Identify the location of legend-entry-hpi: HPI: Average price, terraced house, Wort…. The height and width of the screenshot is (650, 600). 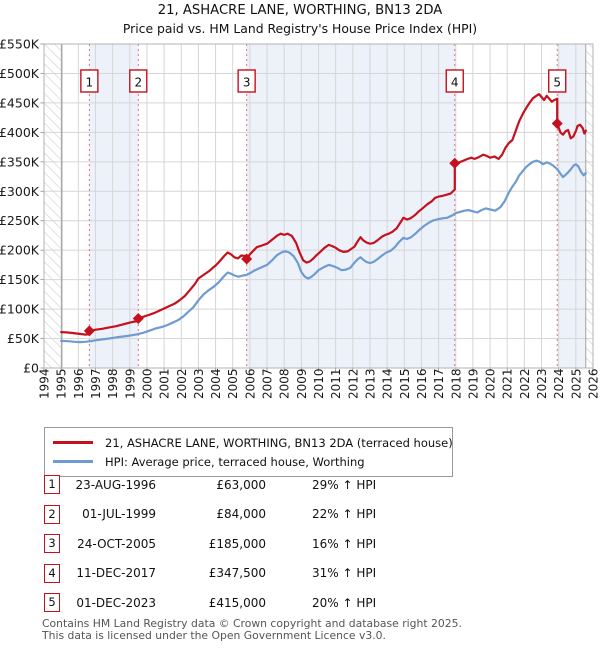
(248, 461).